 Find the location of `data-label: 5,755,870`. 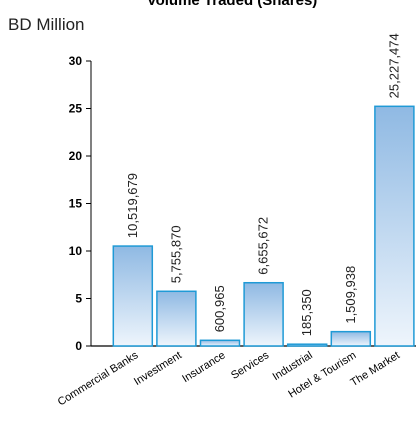

data-label: 5,755,870 is located at coordinates (175, 254).